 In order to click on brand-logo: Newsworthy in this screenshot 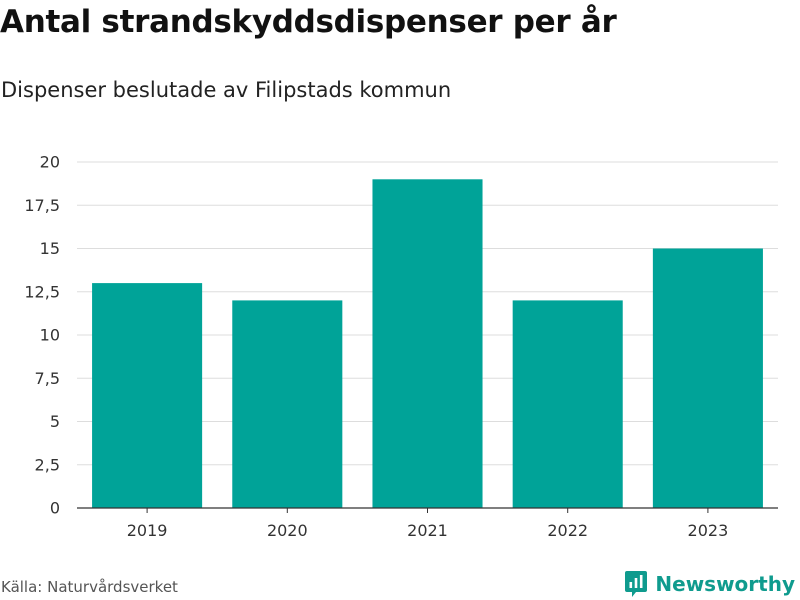, I will do `click(709, 584)`.